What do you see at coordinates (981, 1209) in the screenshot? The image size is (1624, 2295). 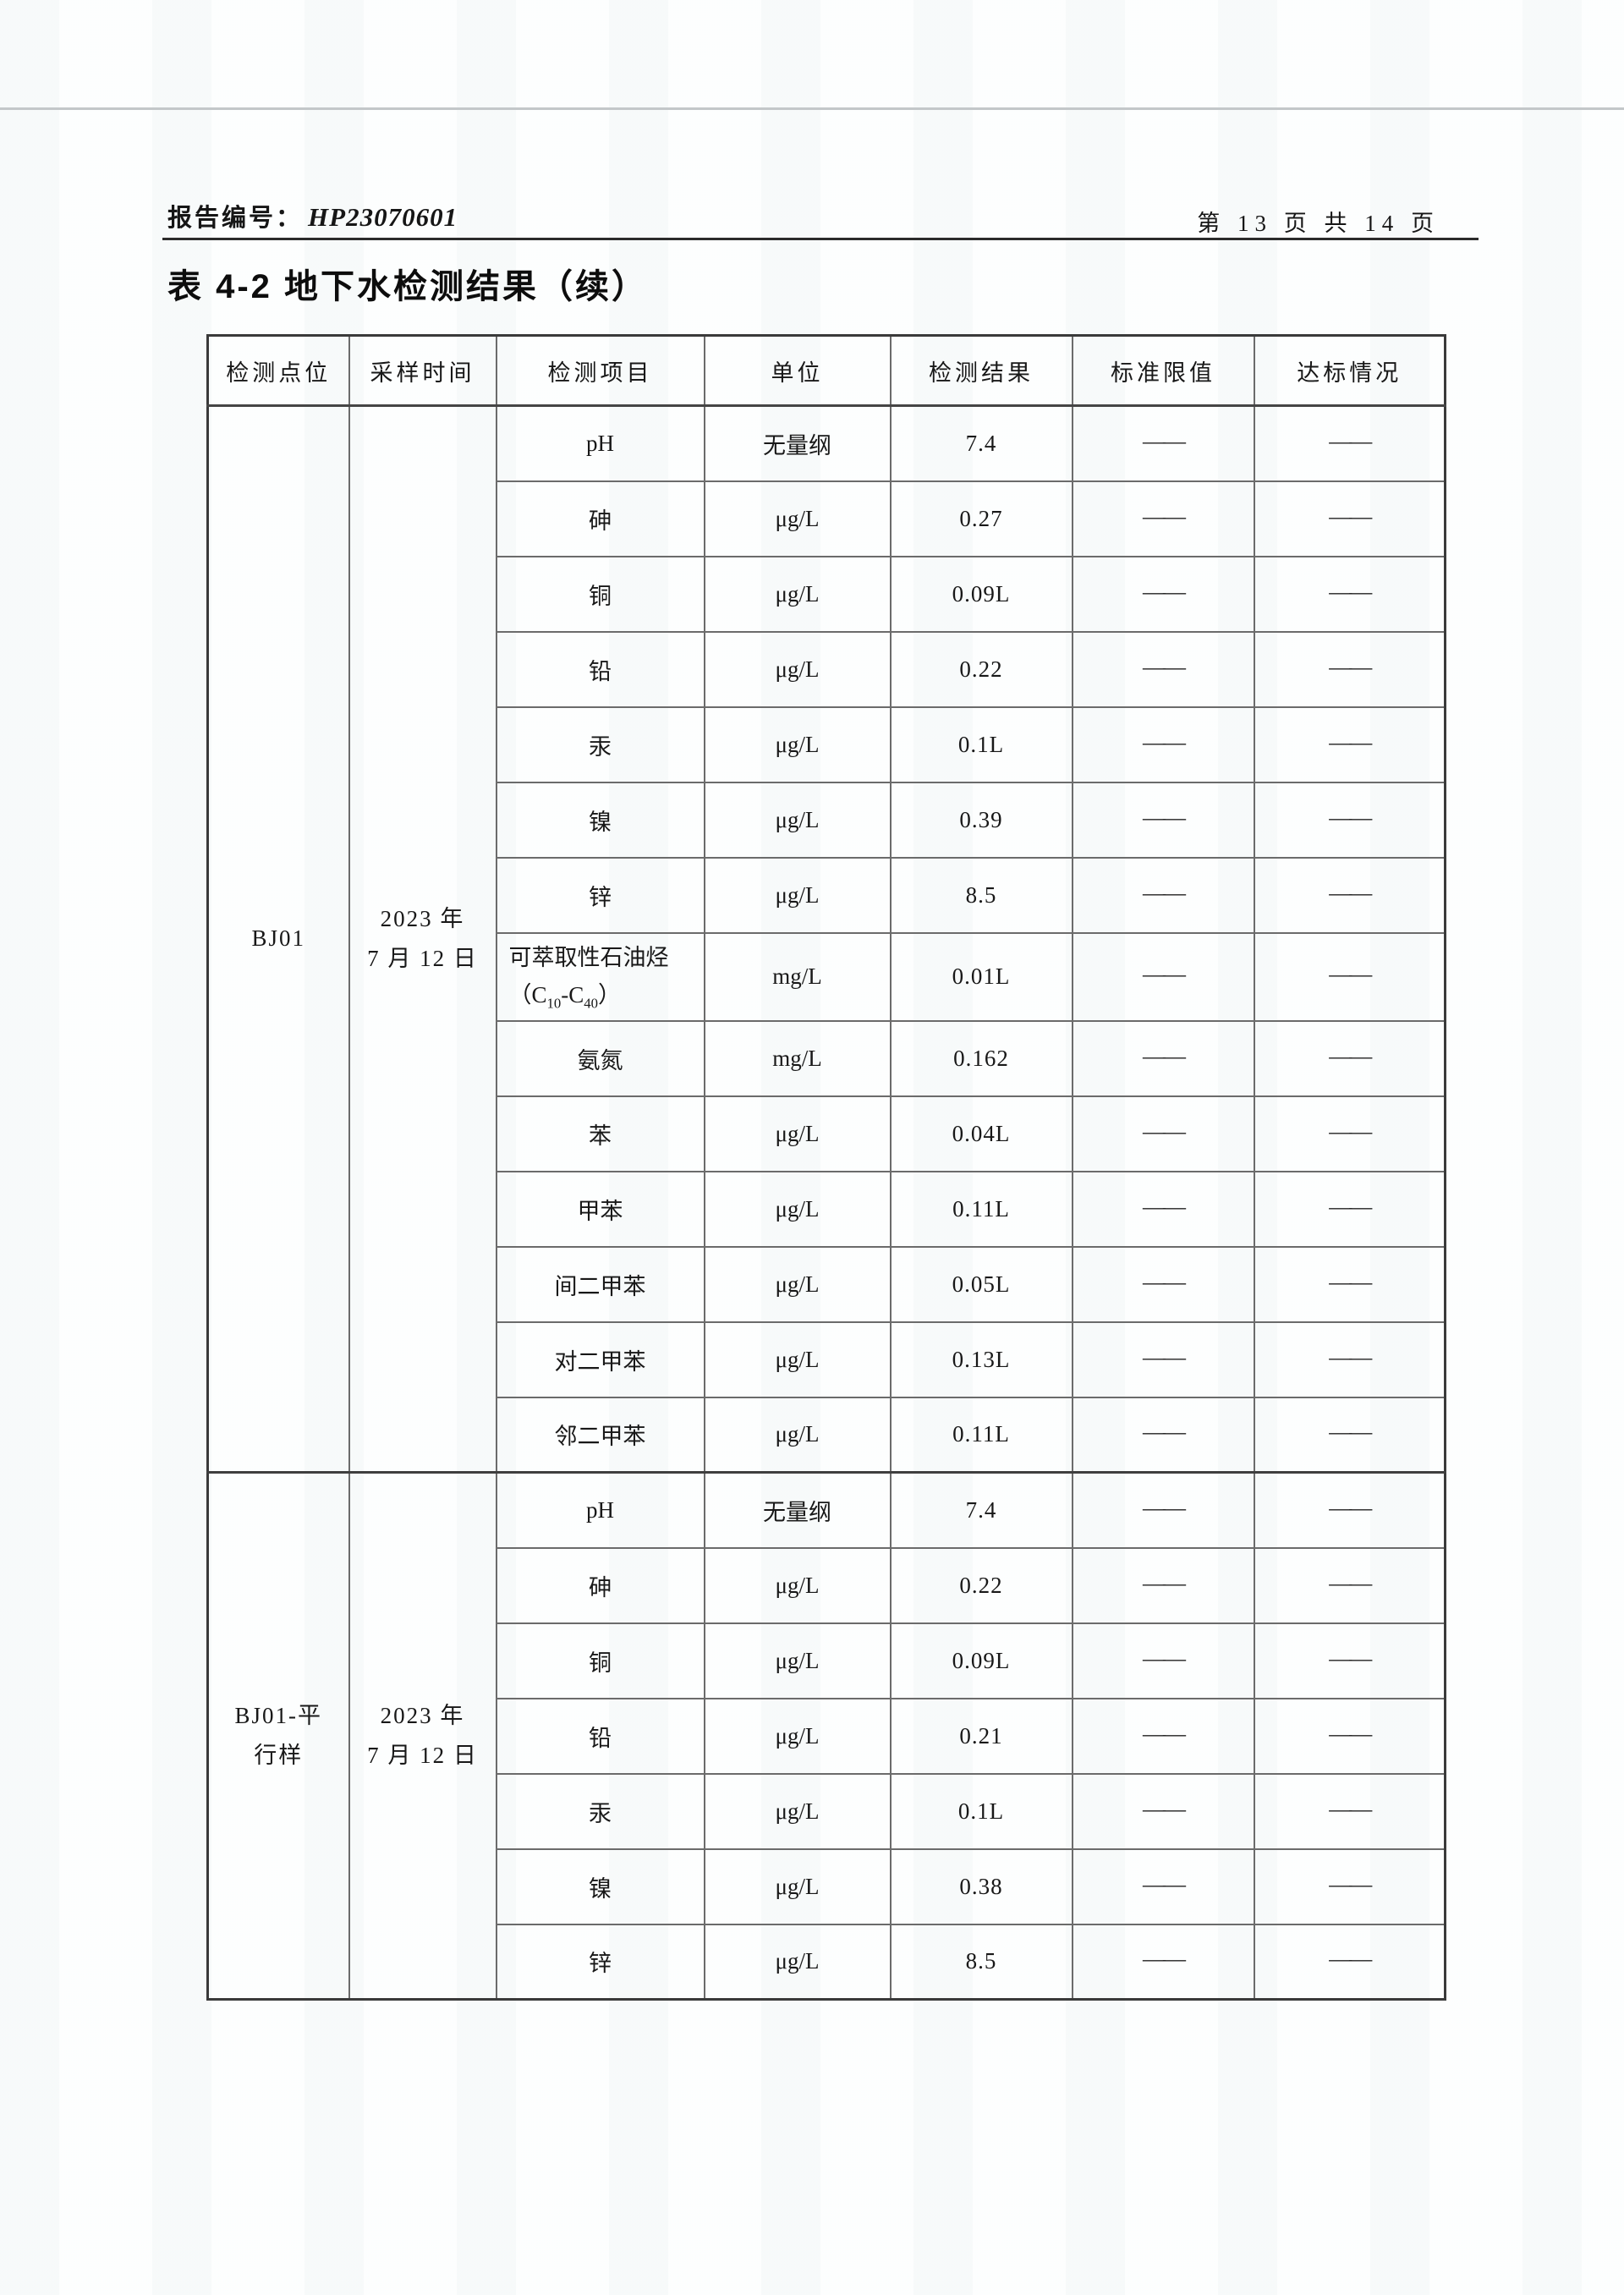 I see `result-cell: 0.11L` at bounding box center [981, 1209].